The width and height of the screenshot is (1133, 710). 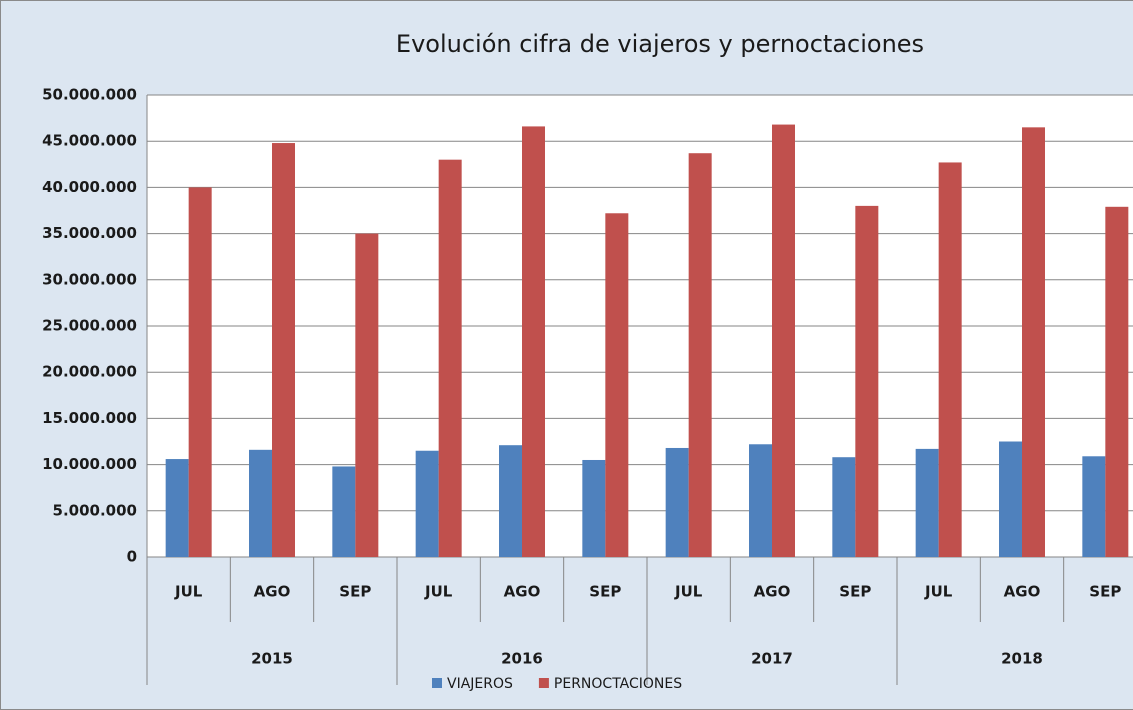 What do you see at coordinates (89, 279) in the screenshot?
I see `y-tick-label: 30.000.000` at bounding box center [89, 279].